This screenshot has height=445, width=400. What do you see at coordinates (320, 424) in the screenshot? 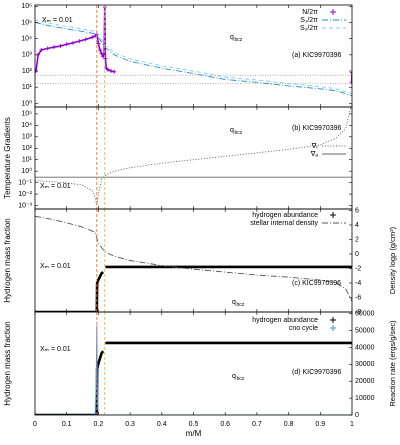
I see `x-tick-label: 0.9` at bounding box center [320, 424].